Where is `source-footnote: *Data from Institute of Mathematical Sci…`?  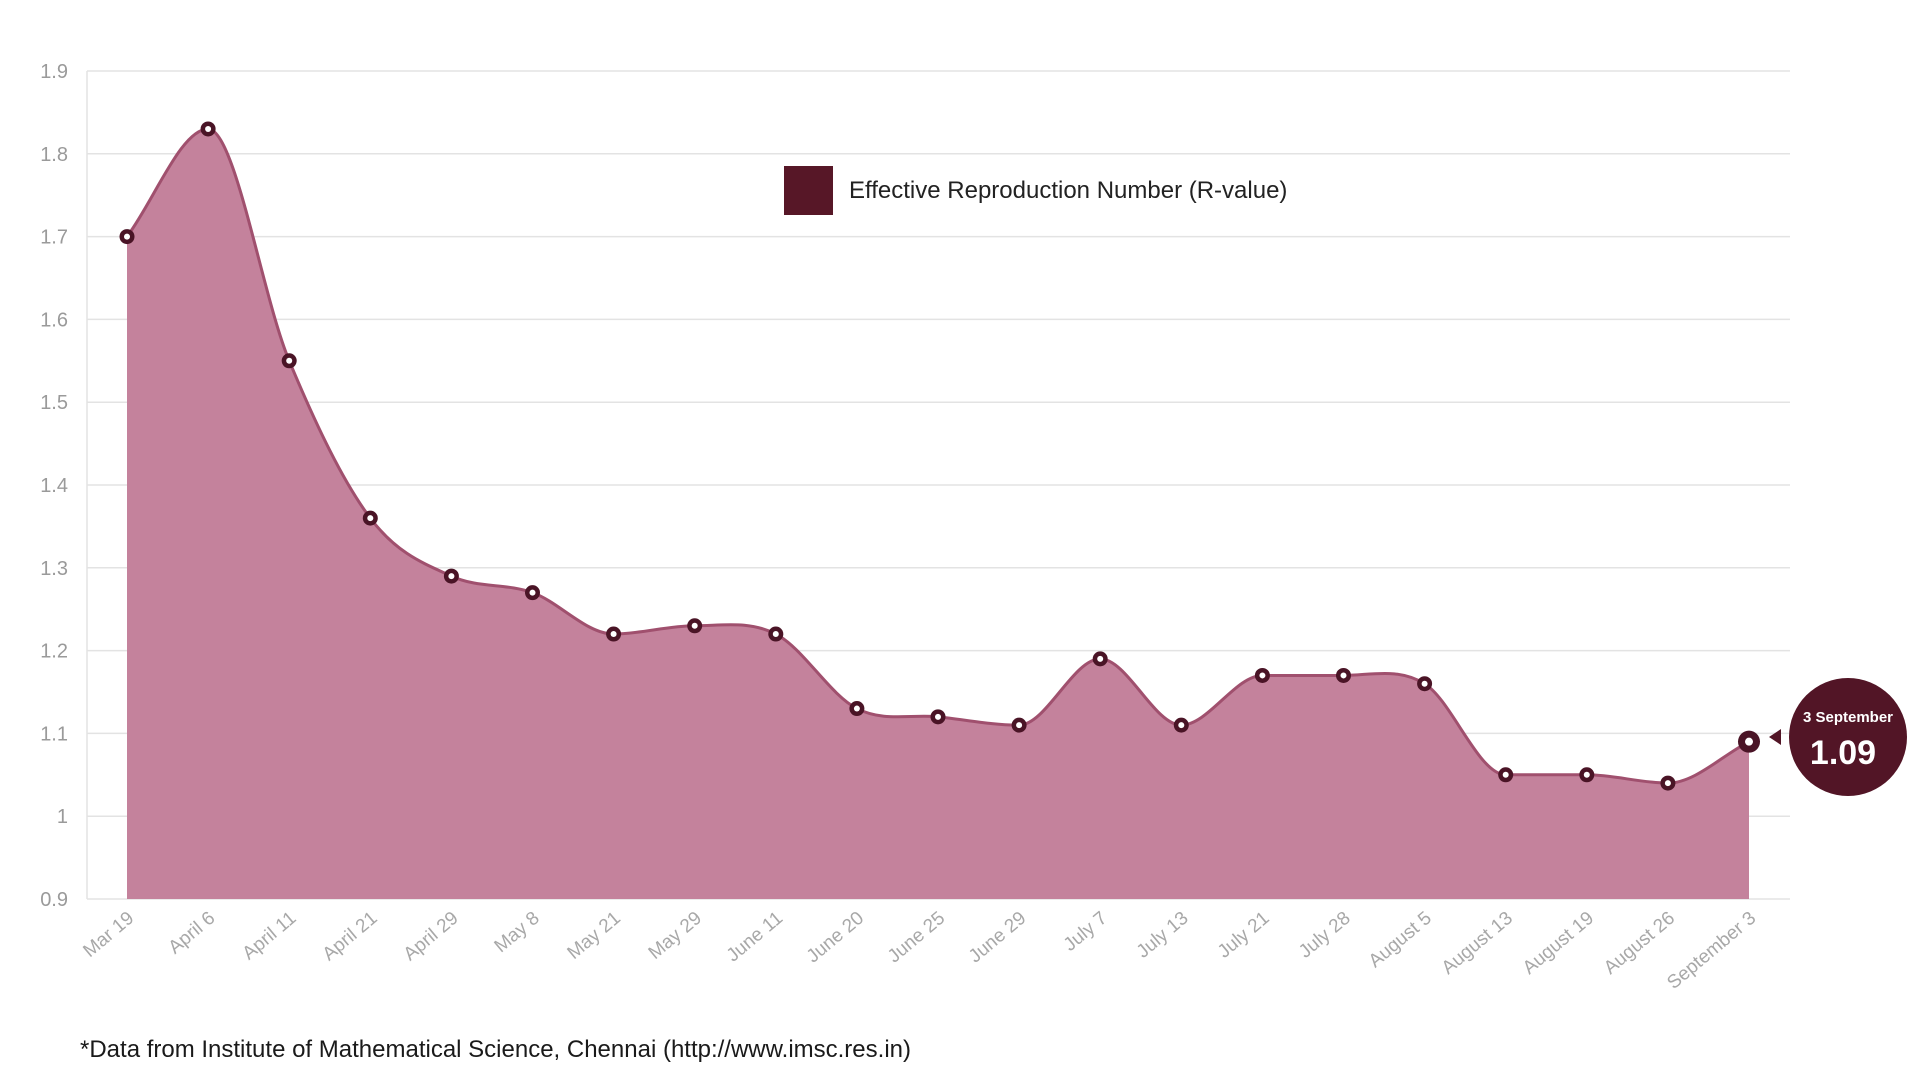 source-footnote: *Data from Institute of Mathematical Sci… is located at coordinates (495, 1049).